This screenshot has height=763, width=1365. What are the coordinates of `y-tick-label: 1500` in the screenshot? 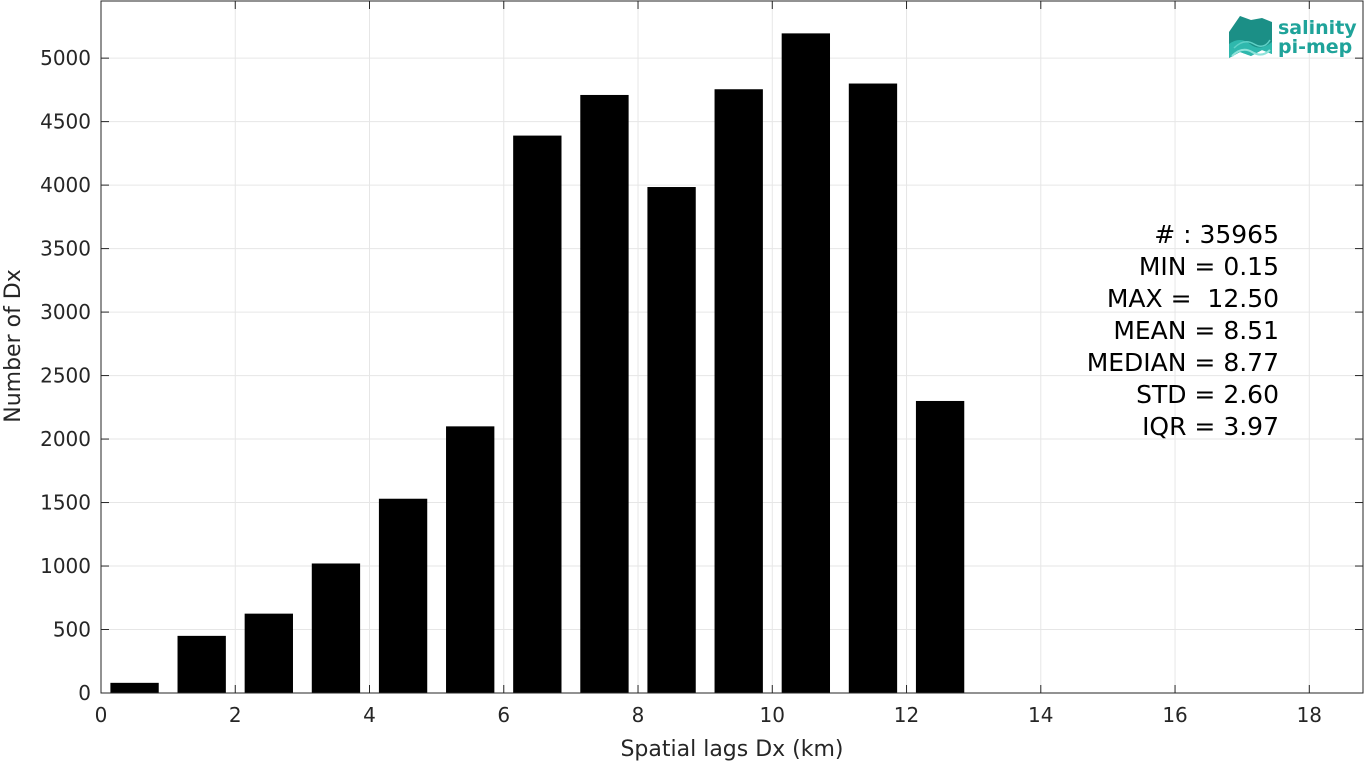 It's located at (65, 503).